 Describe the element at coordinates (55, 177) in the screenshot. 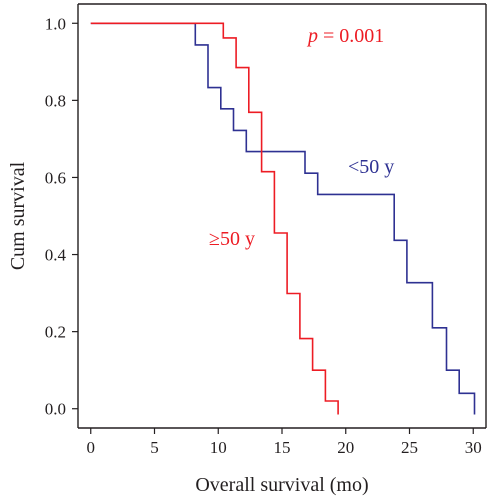

I see `y-tick-label-3: 0.6` at that location.